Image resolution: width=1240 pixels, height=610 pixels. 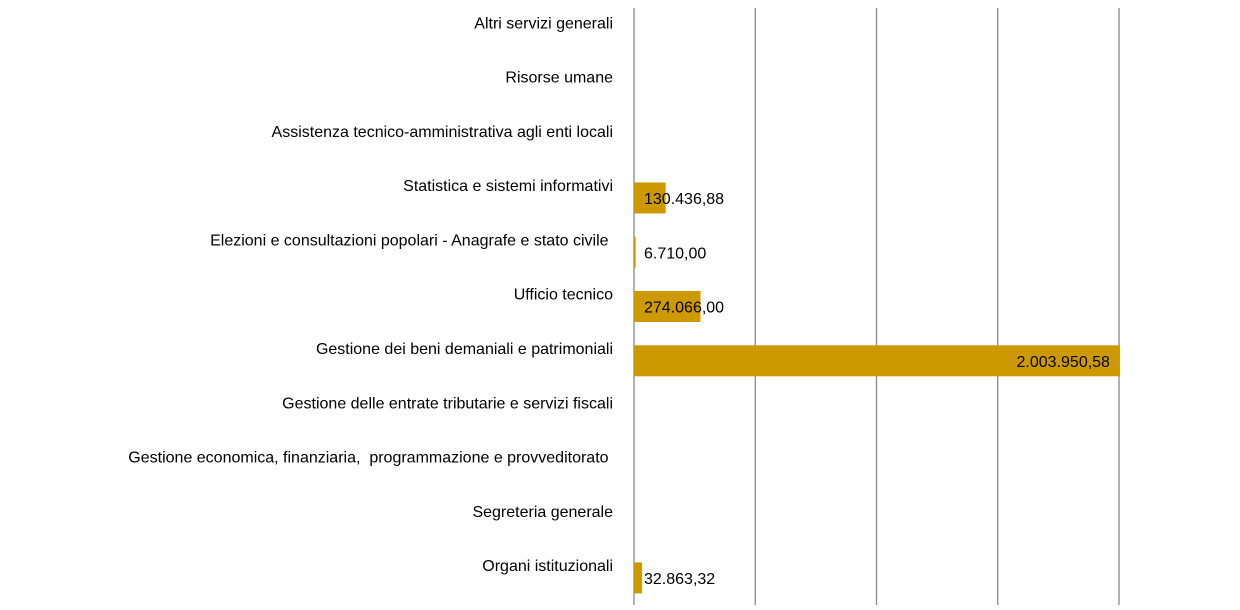 What do you see at coordinates (679, 579) in the screenshot?
I see `data-label: 32.863,32` at bounding box center [679, 579].